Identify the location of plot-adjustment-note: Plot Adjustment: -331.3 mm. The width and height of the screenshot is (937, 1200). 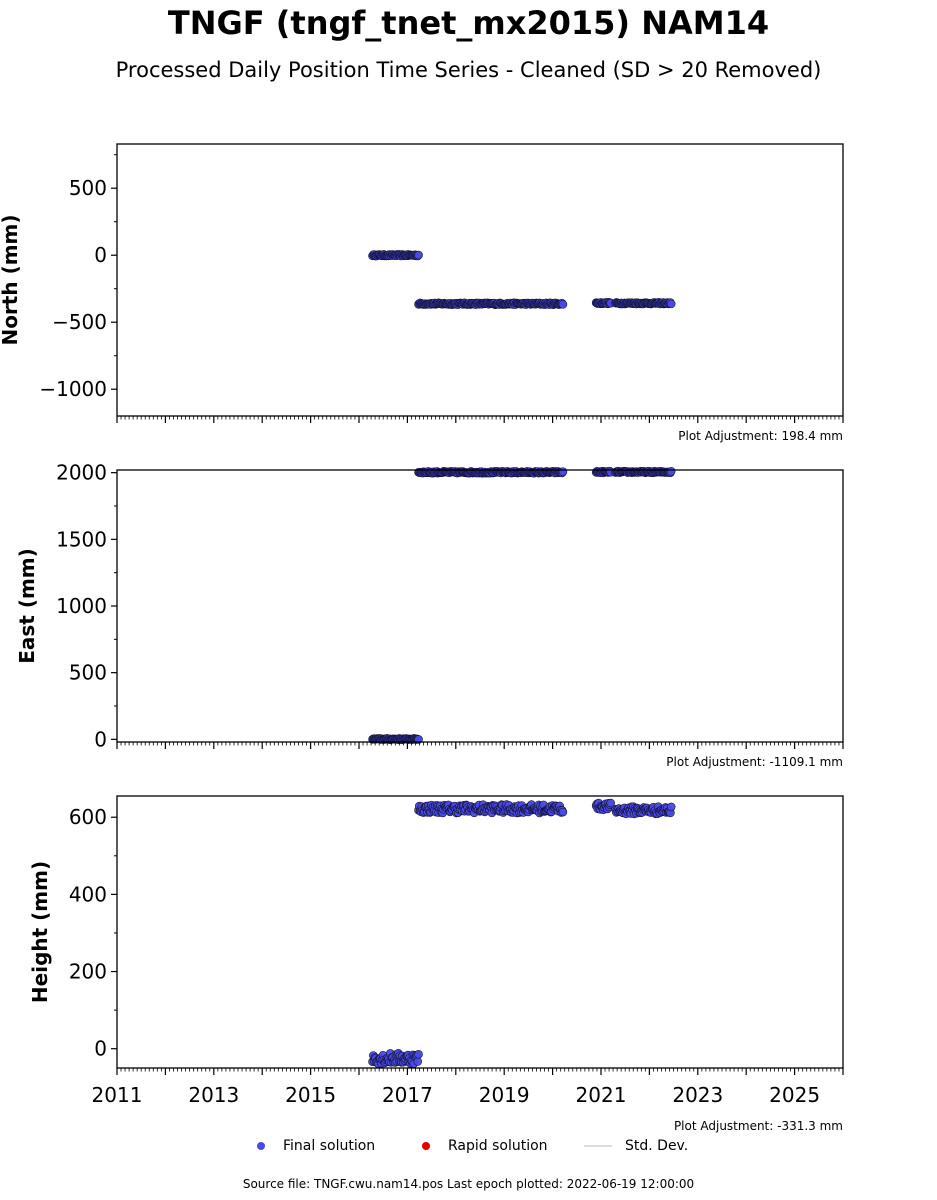
(758, 1126).